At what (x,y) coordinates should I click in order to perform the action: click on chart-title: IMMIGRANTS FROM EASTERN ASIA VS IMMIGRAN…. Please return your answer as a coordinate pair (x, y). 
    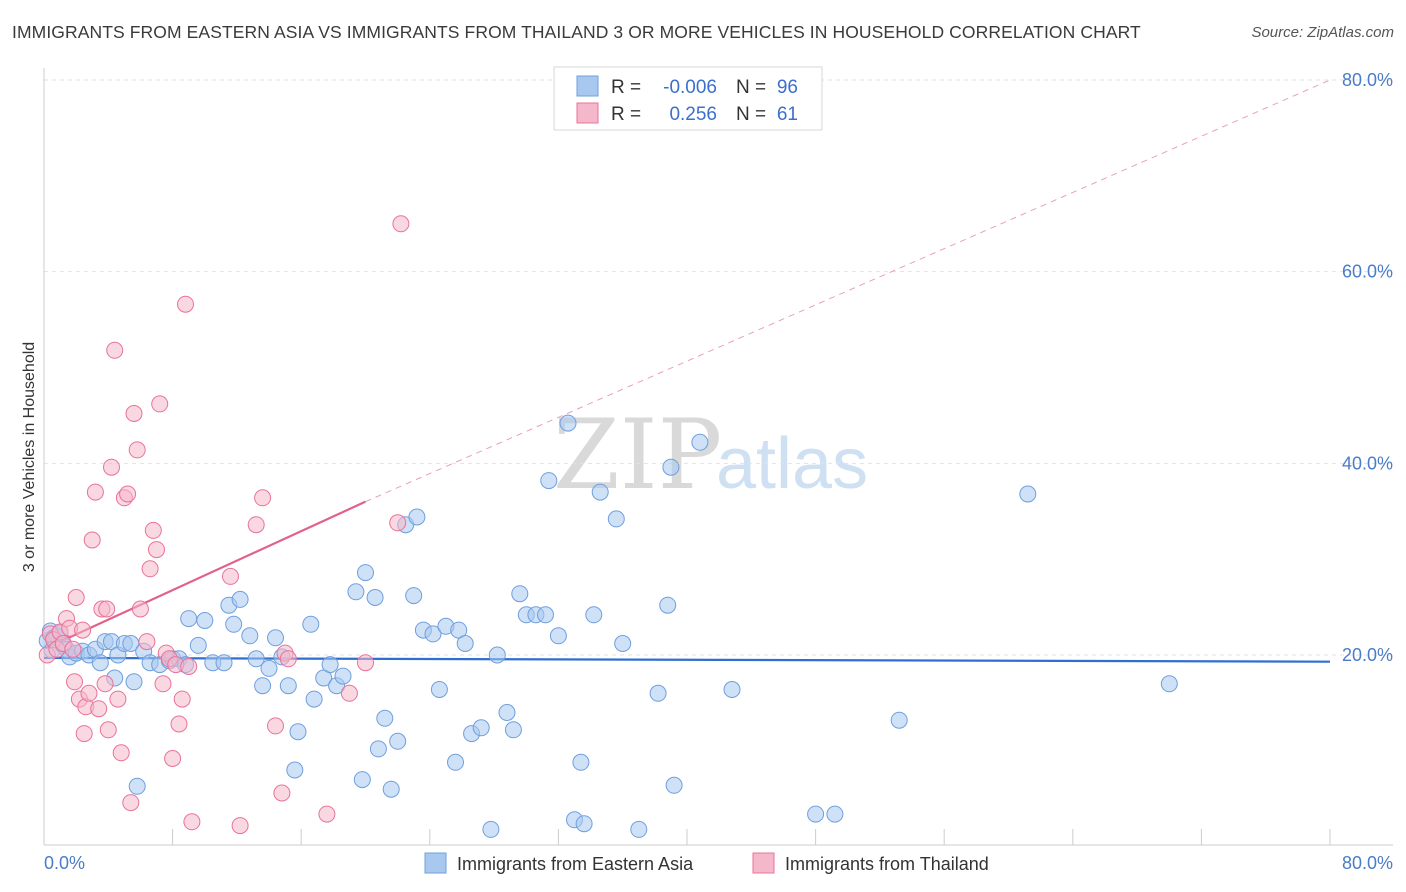
    Looking at the image, I should click on (576, 32).